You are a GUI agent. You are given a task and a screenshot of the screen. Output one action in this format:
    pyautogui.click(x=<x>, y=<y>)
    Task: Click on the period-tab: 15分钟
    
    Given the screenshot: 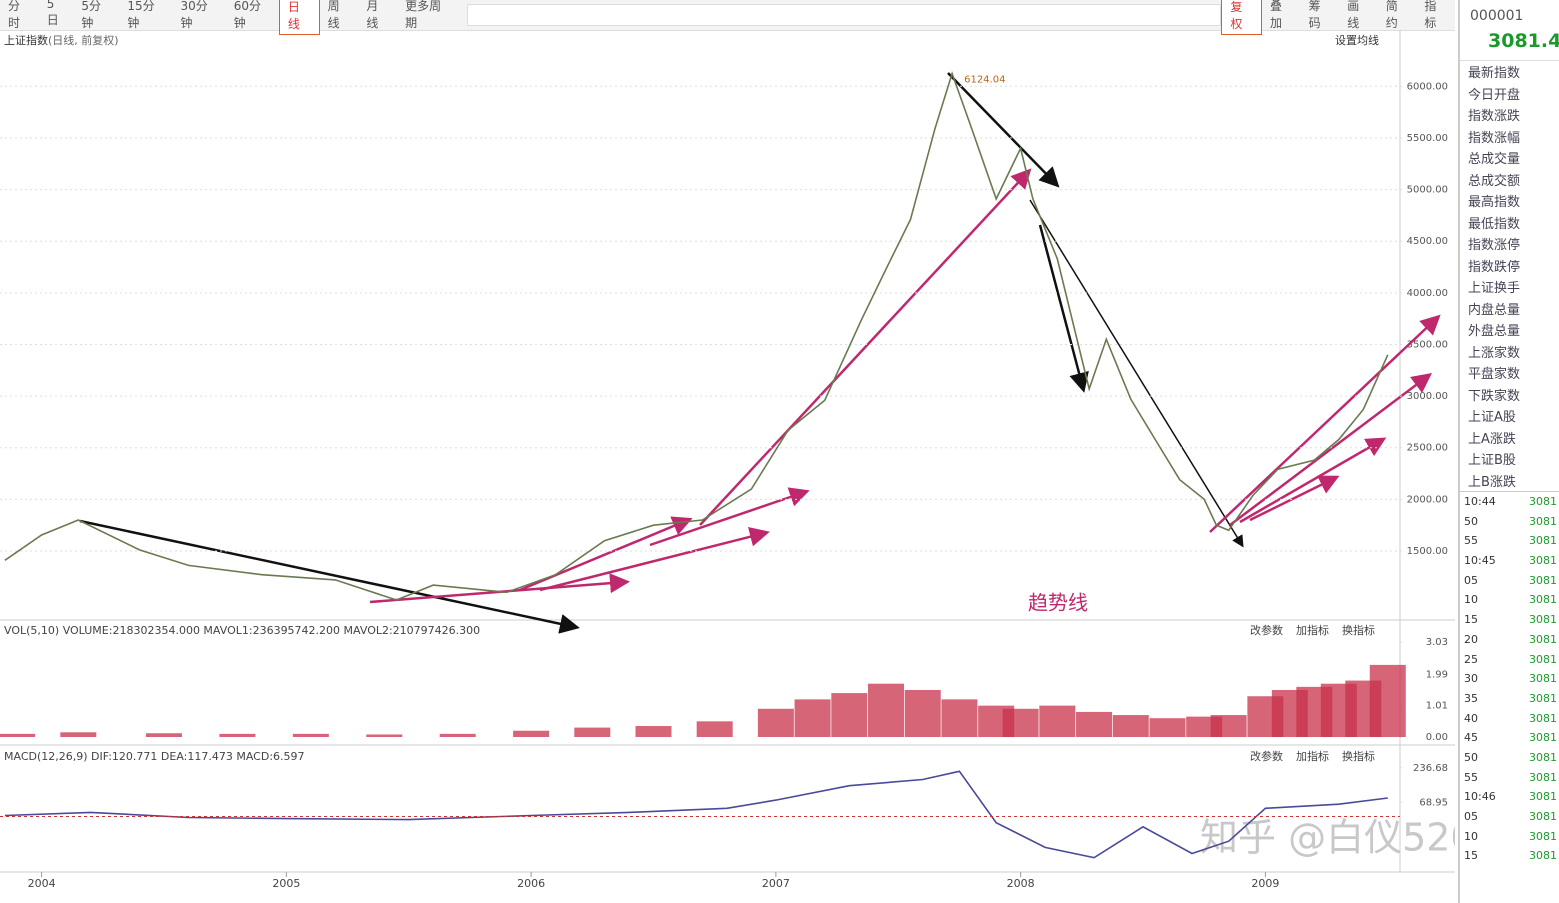 What is the action you would take?
    pyautogui.click(x=141, y=15)
    